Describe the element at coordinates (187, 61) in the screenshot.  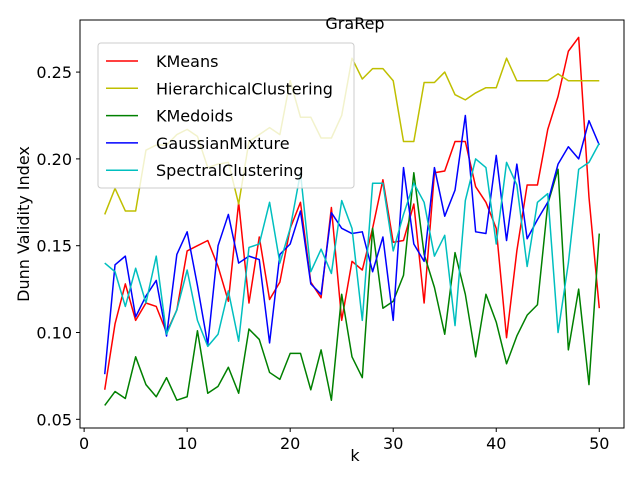
I see `legend-label-kmeans: KMeans` at that location.